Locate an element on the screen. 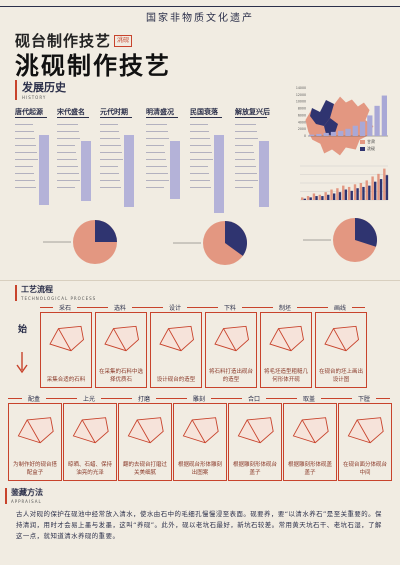 This screenshot has height=565, width=400. y-tick-label: 12000 is located at coordinates (301, 95).